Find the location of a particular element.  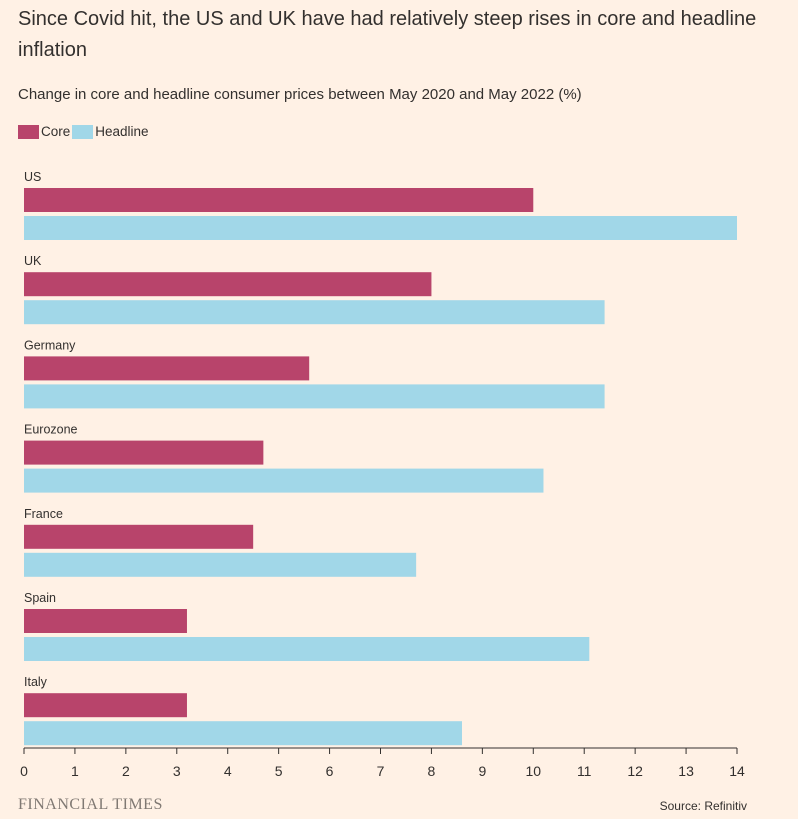

x-tick-label-12: 12 is located at coordinates (635, 771).